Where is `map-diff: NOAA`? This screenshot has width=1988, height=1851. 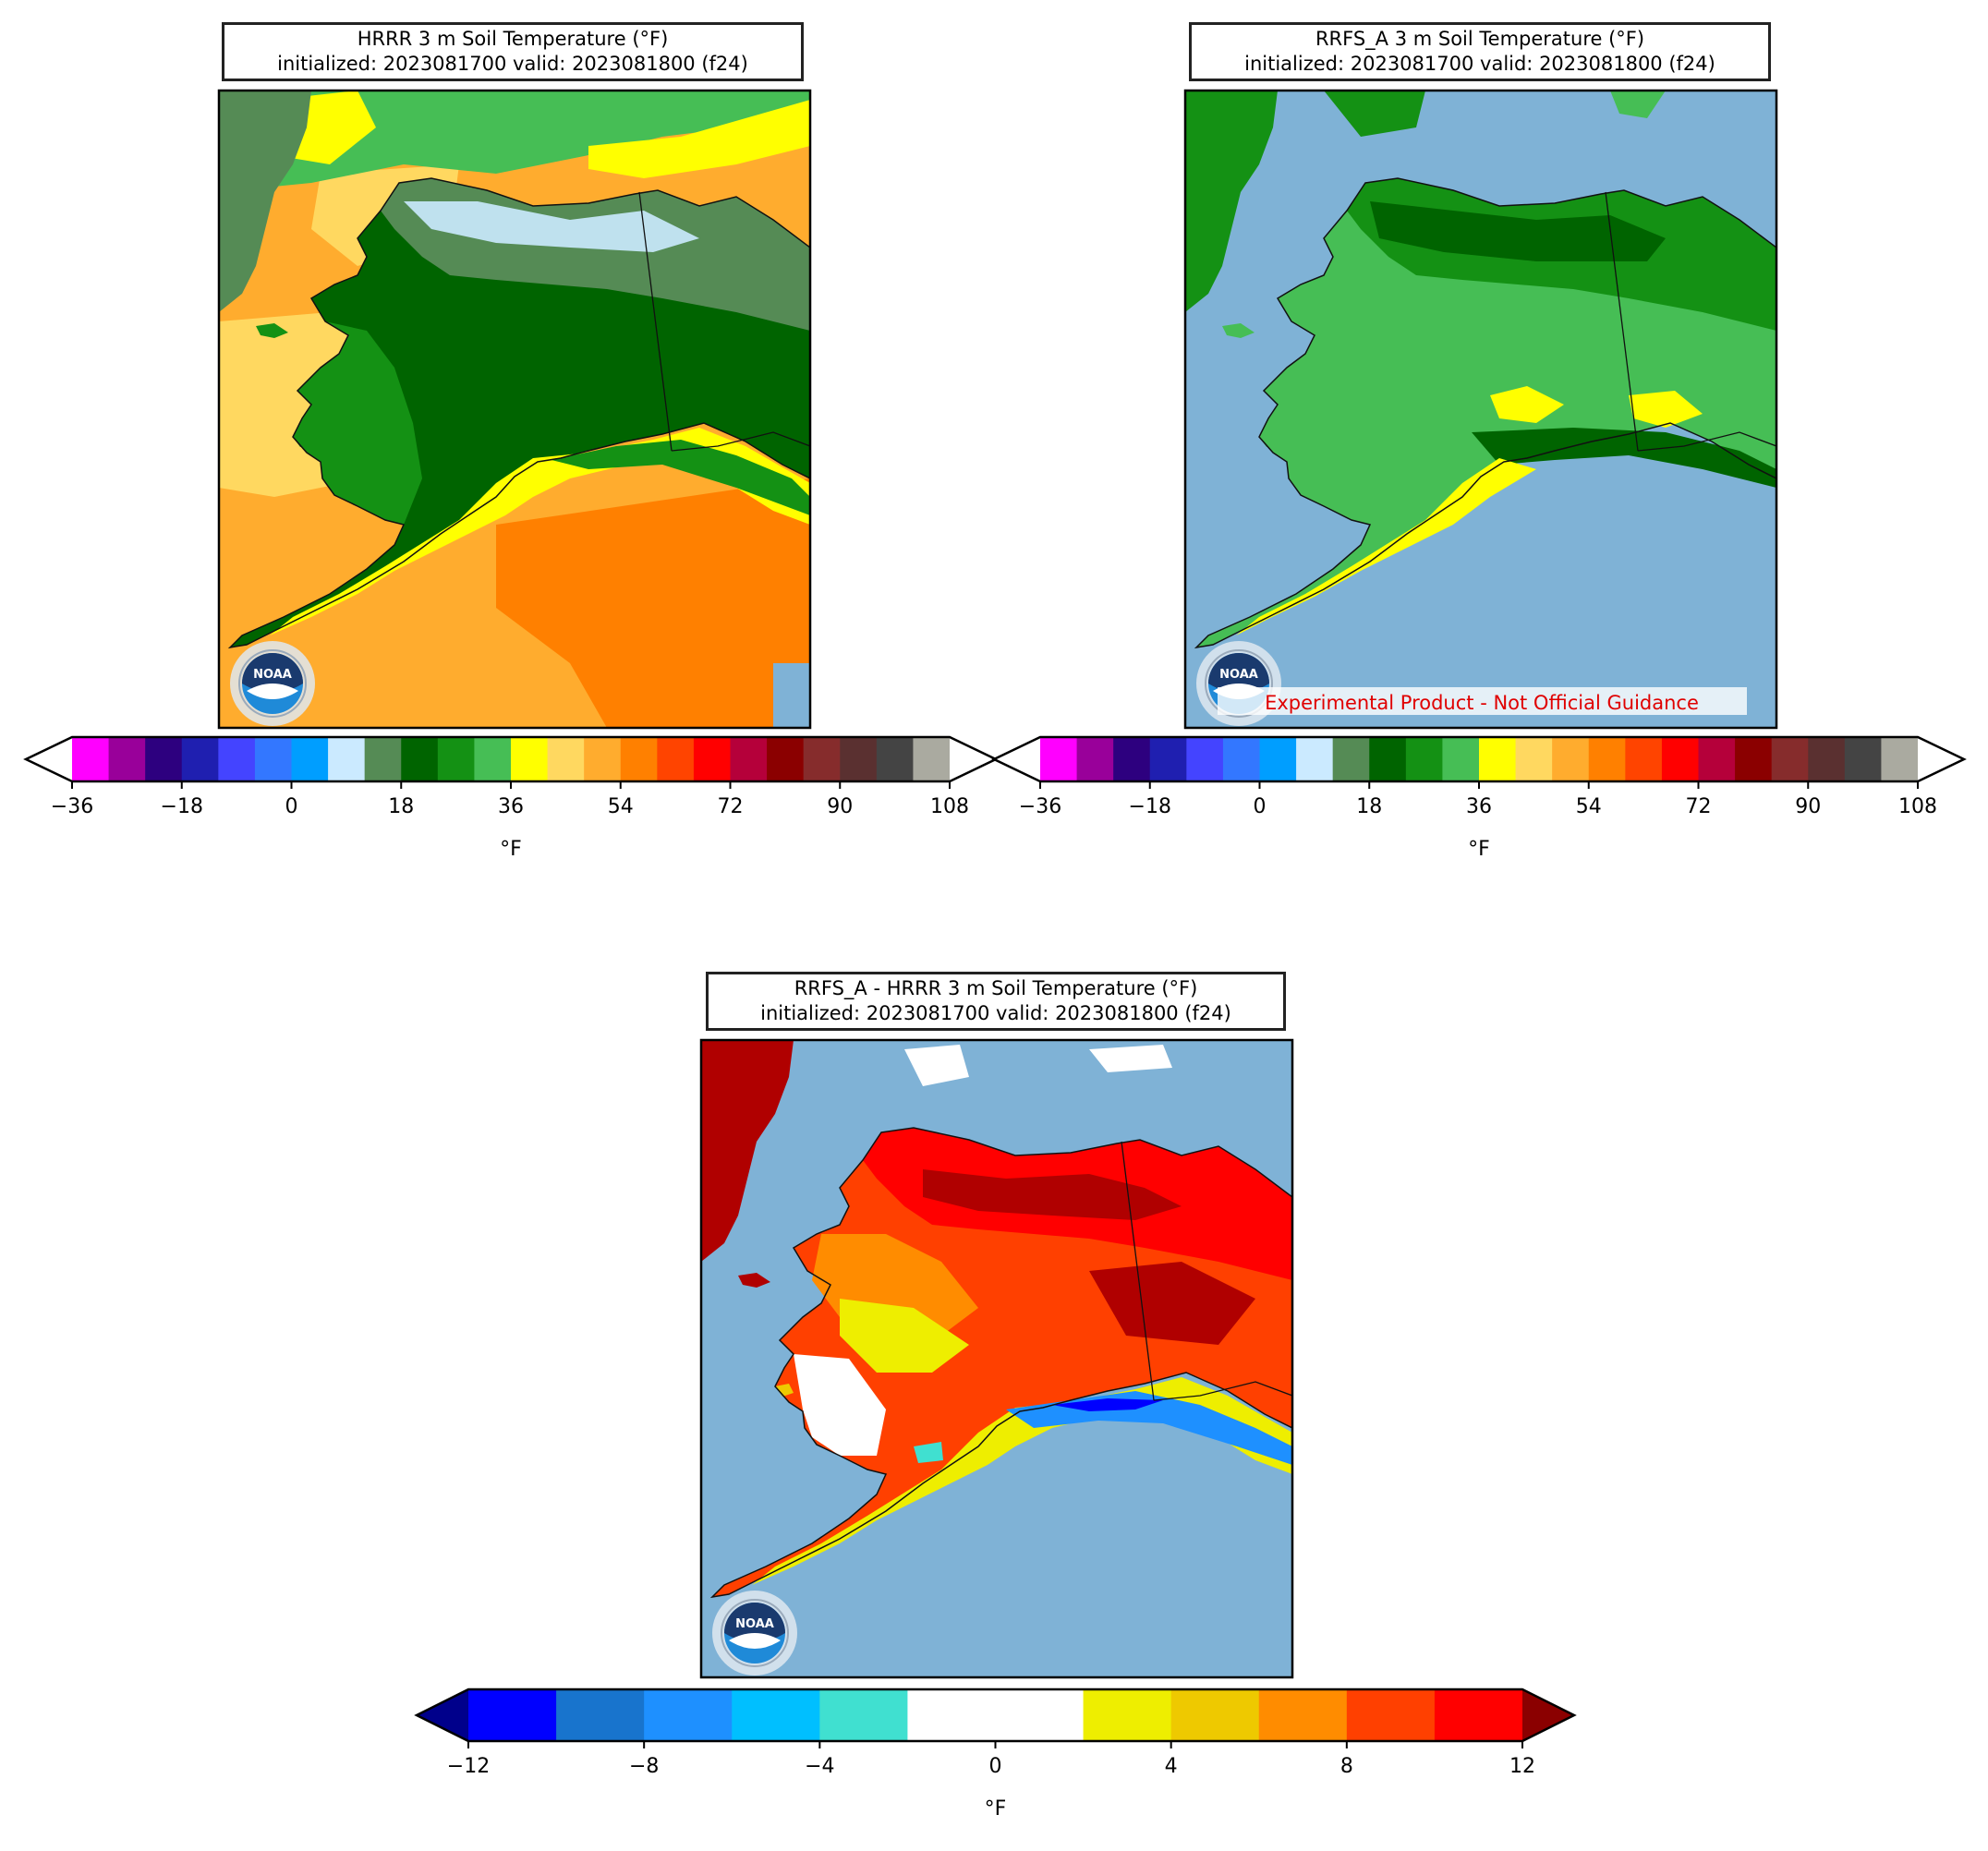 map-diff: NOAA is located at coordinates (996, 1358).